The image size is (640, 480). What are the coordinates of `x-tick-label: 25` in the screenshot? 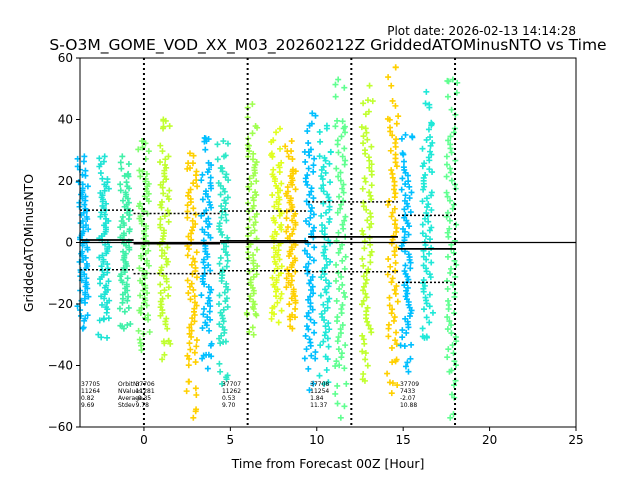 It's located at (575, 440).